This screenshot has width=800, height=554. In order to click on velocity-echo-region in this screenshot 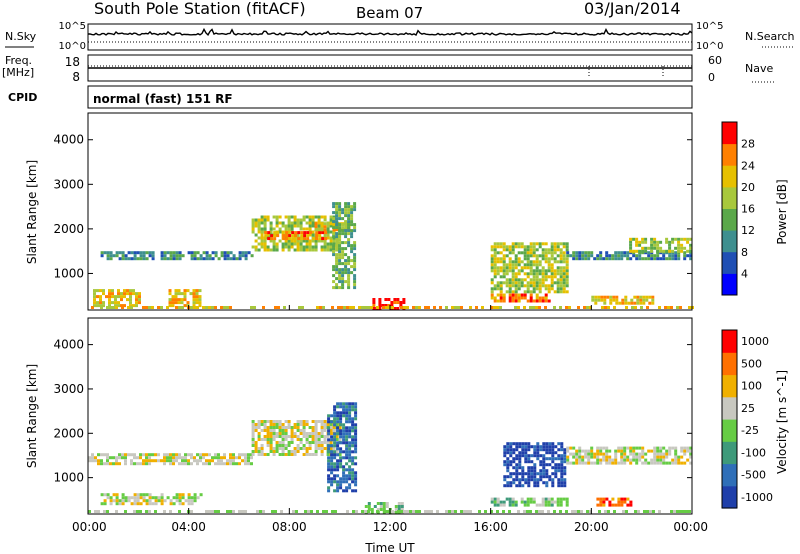, I will do `click(151, 499)`.